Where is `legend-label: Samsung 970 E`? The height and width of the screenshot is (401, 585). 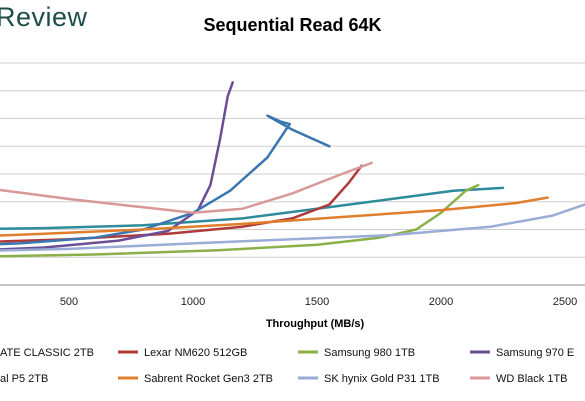
legend-label: Samsung 970 E is located at coordinates (535, 353).